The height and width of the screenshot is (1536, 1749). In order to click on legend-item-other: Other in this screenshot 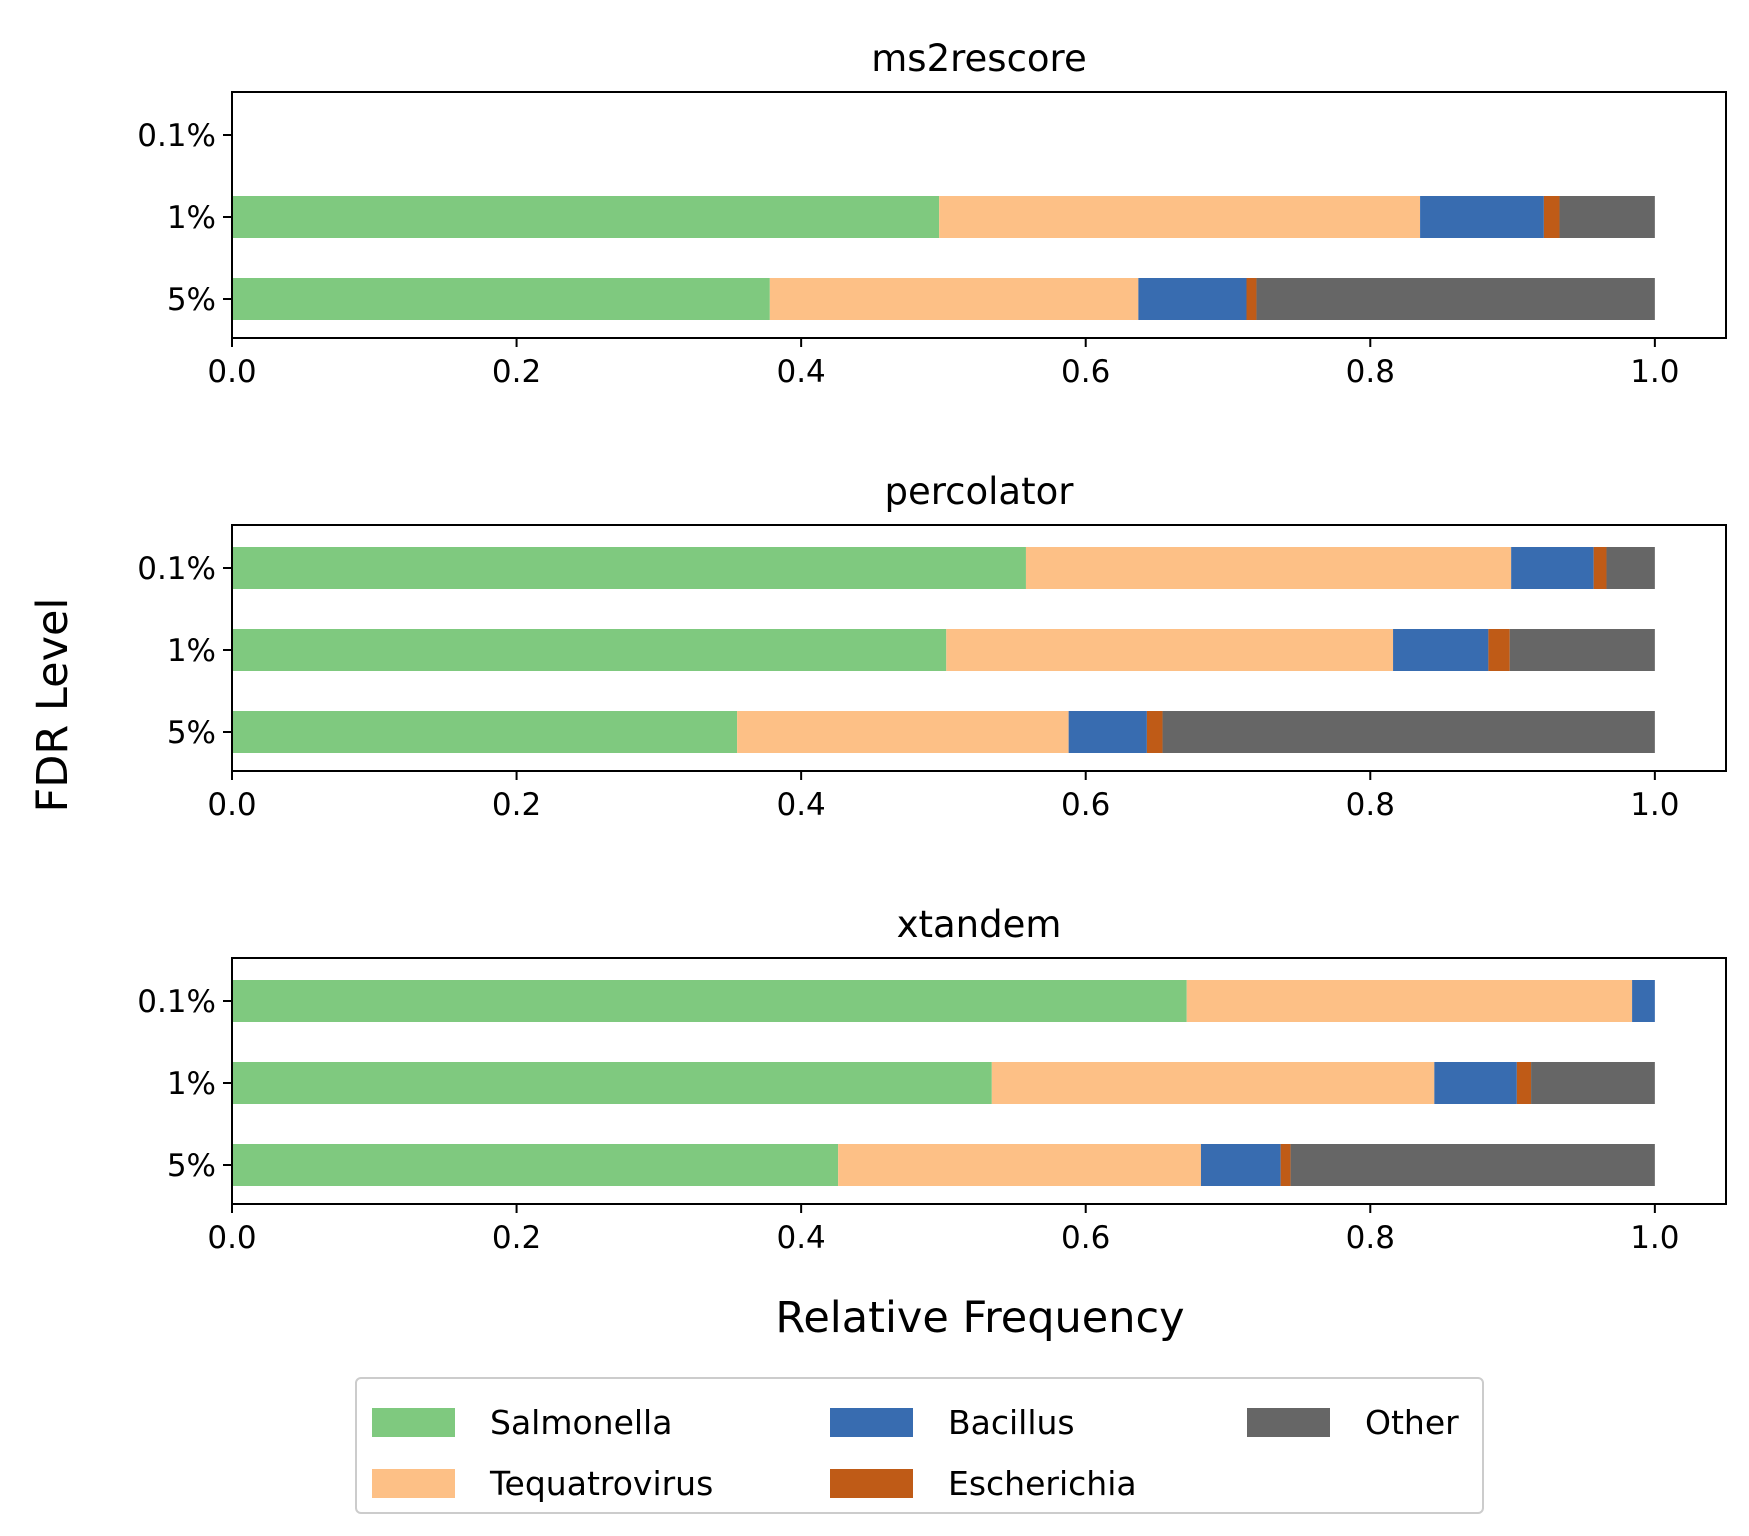, I will do `click(1353, 1422)`.